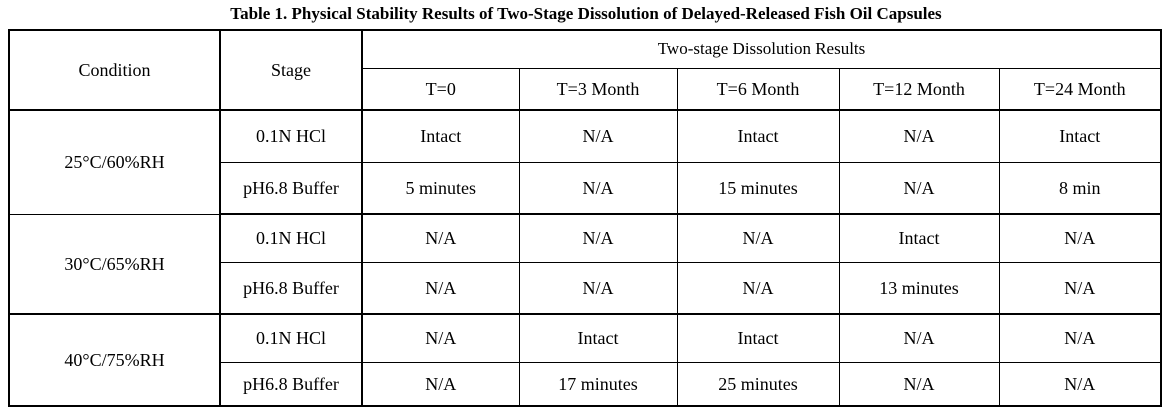 The image size is (1172, 419). I want to click on timepoint-header: T=0, so click(440, 89).